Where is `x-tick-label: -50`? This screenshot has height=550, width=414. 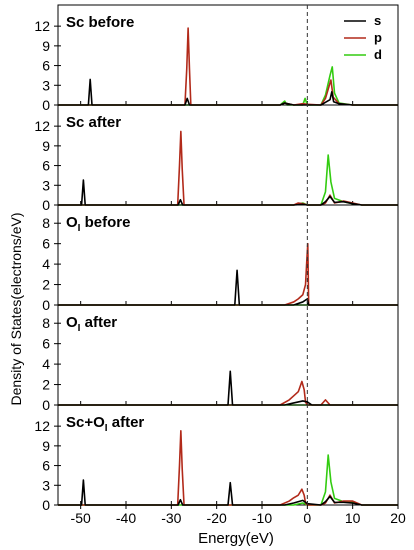
x-tick-label: -50 is located at coordinates (81, 518).